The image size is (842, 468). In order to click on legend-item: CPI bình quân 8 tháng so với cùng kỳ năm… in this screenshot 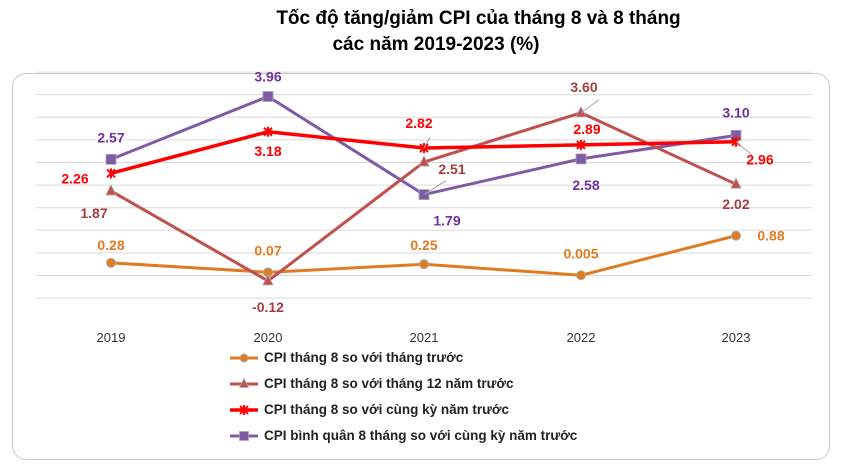, I will do `click(402, 436)`.